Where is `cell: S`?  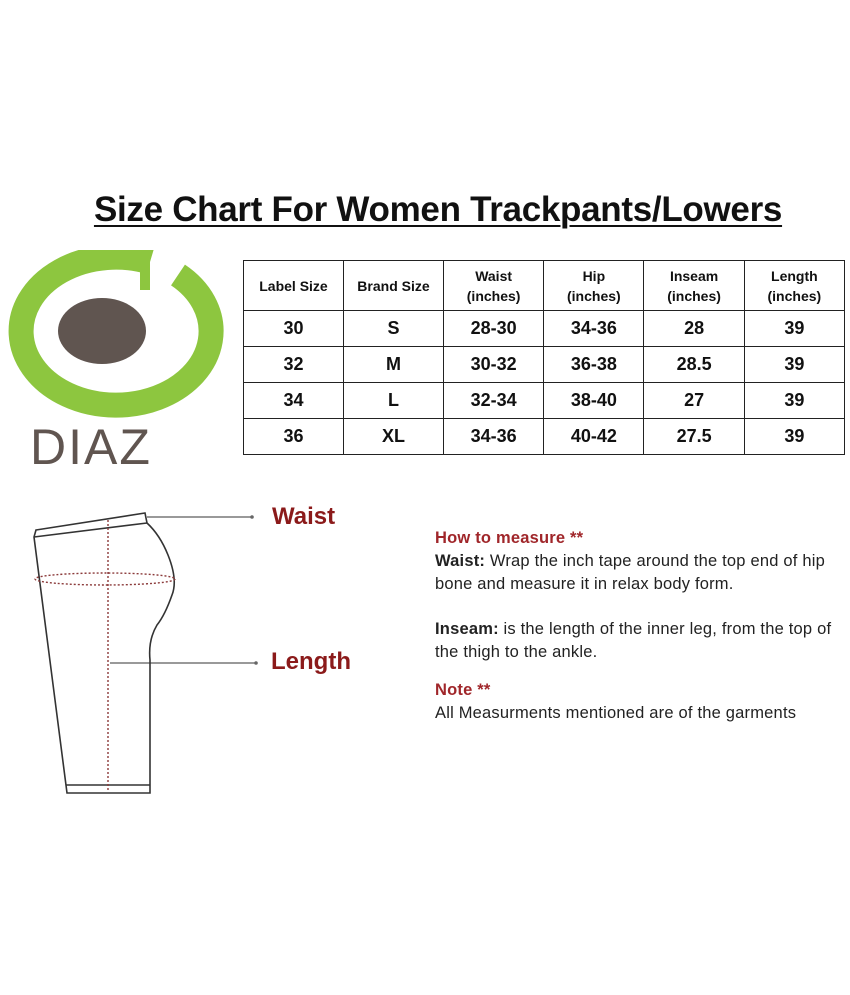
cell: S is located at coordinates (393, 328).